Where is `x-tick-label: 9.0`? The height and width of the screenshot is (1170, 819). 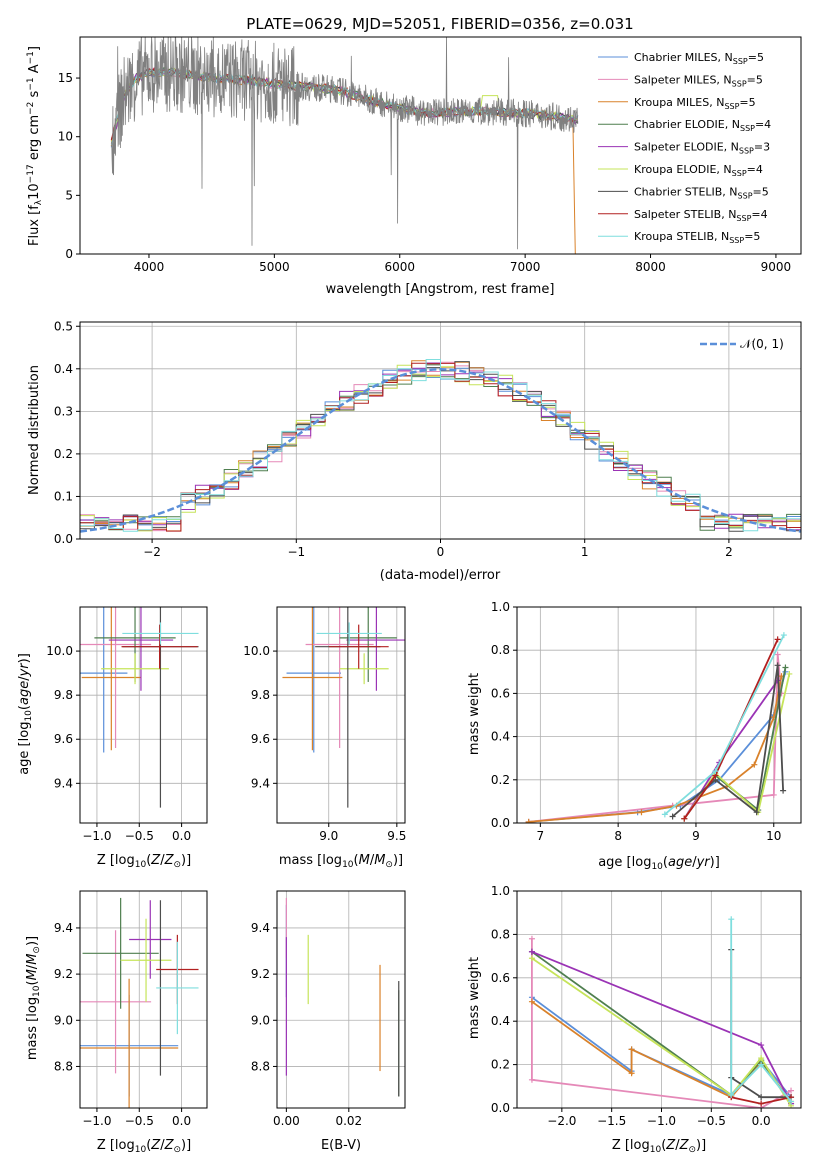 x-tick-label: 9.0 is located at coordinates (328, 836).